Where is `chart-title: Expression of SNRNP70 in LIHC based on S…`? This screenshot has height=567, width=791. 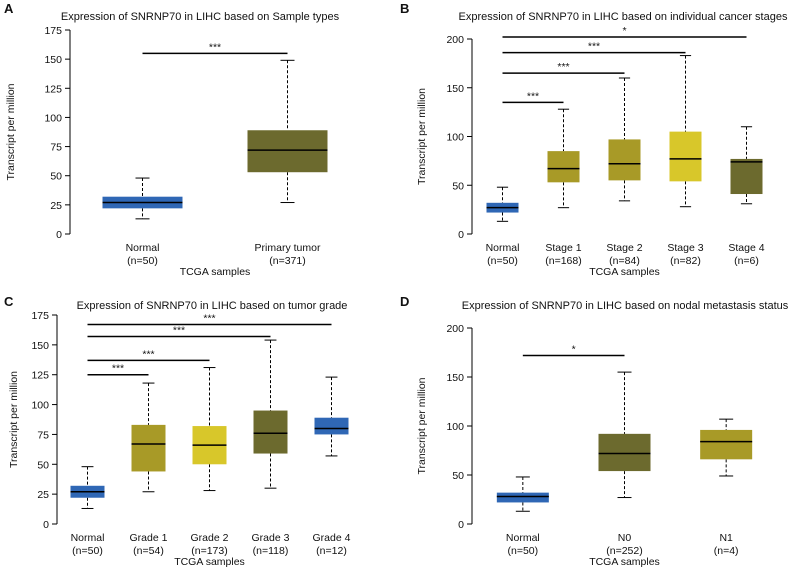
chart-title: Expression of SNRNP70 in LIHC based on S… is located at coordinates (200, 17).